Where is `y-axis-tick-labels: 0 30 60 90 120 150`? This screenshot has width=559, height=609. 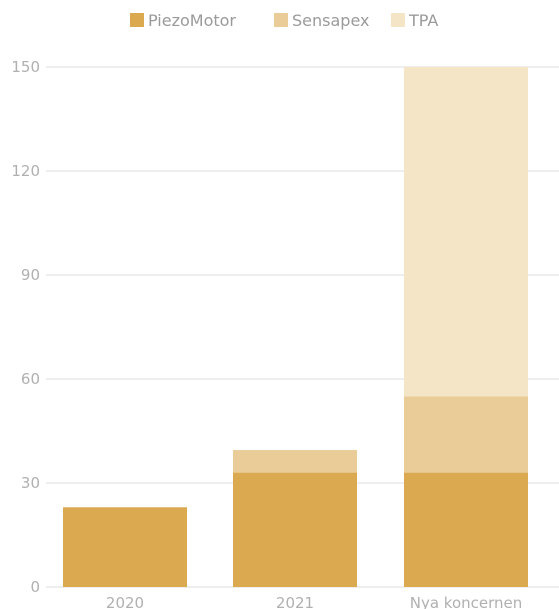 y-axis-tick-labels: 0 30 60 90 120 150 is located at coordinates (25, 327).